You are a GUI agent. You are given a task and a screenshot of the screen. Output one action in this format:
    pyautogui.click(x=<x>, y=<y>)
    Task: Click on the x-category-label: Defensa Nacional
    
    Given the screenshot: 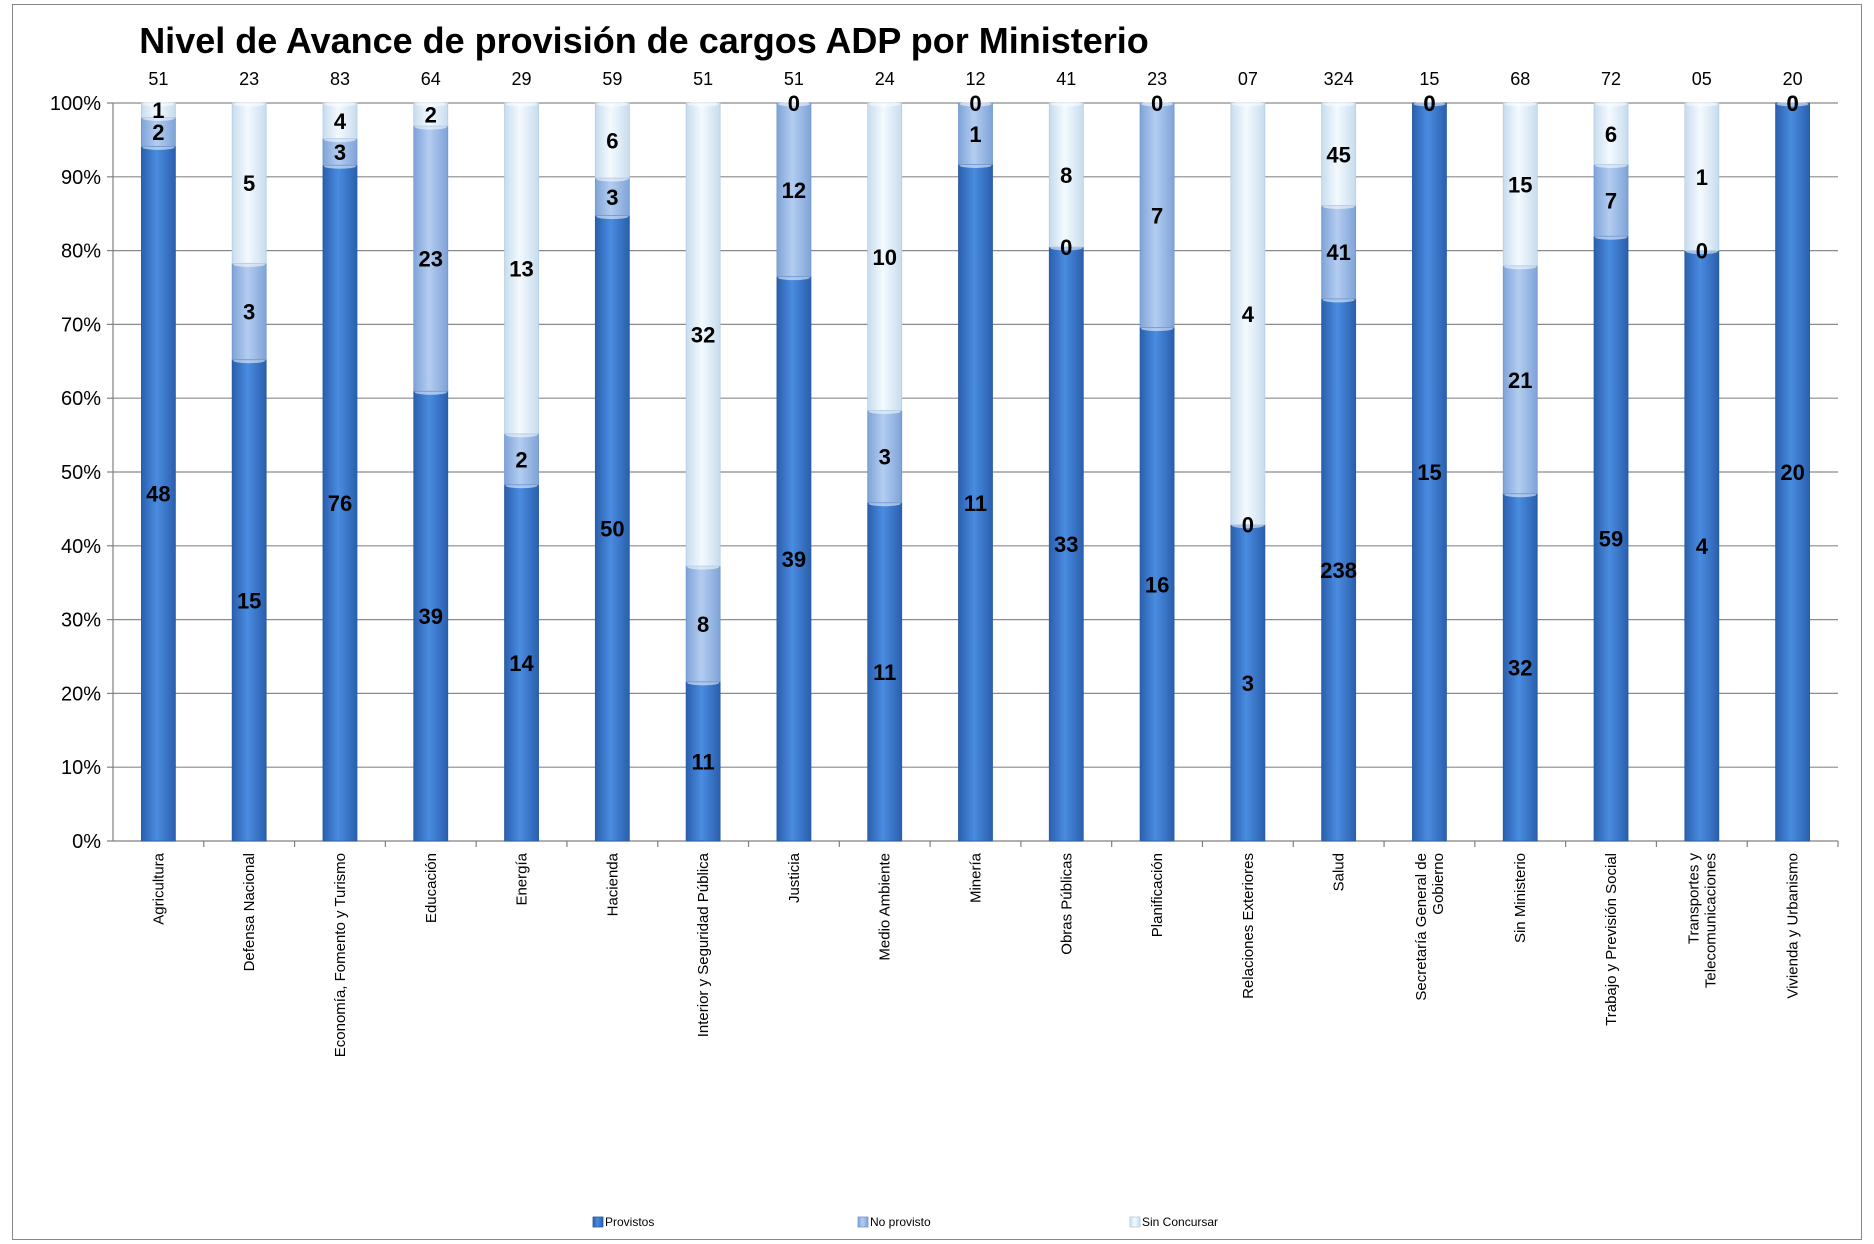 What is the action you would take?
    pyautogui.click(x=249, y=912)
    